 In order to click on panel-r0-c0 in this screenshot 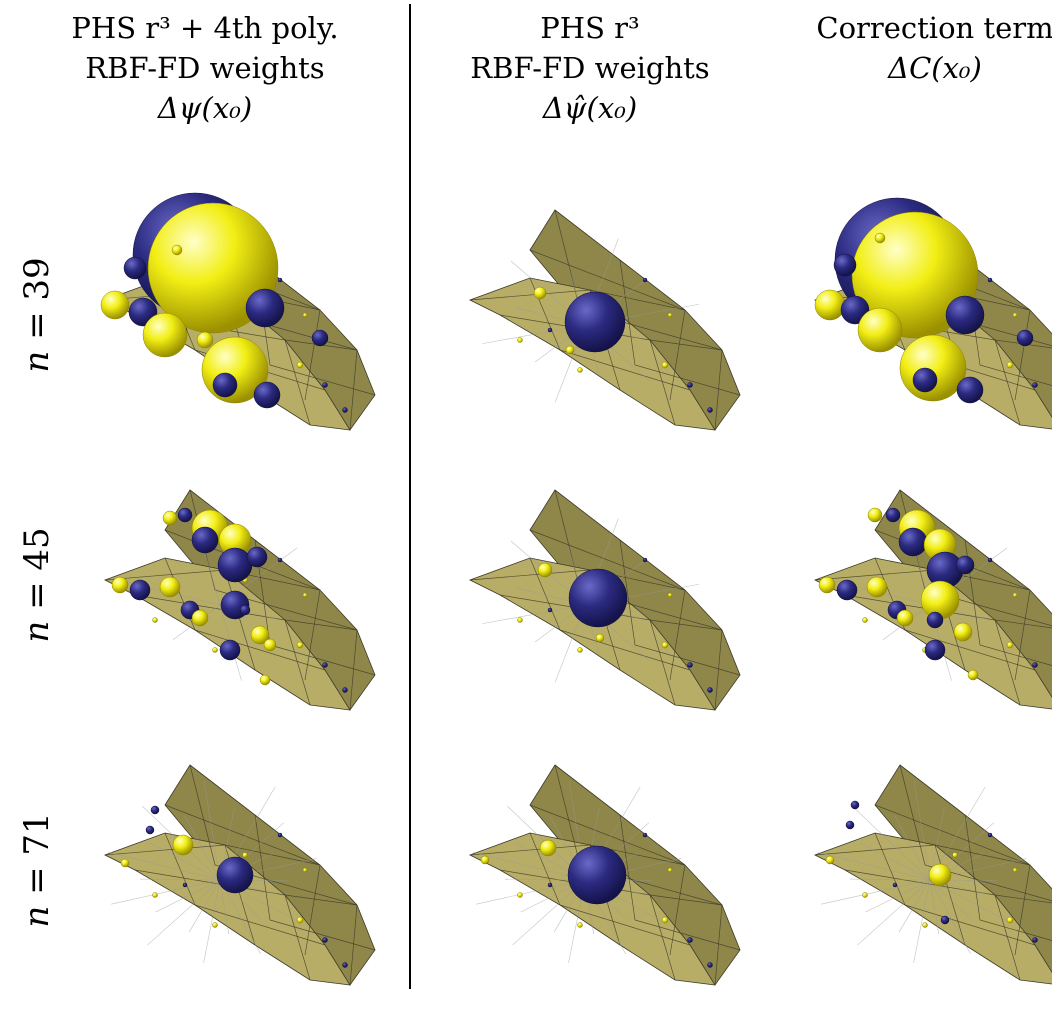, I will do `click(245, 325)`.